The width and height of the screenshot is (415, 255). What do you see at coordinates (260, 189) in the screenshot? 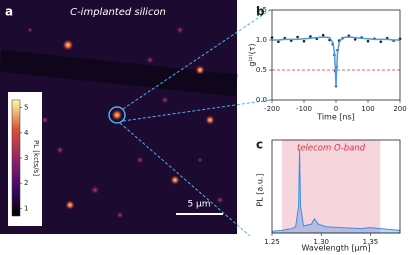
I see `y-axis-label: PL [a.u.]` at bounding box center [260, 189].